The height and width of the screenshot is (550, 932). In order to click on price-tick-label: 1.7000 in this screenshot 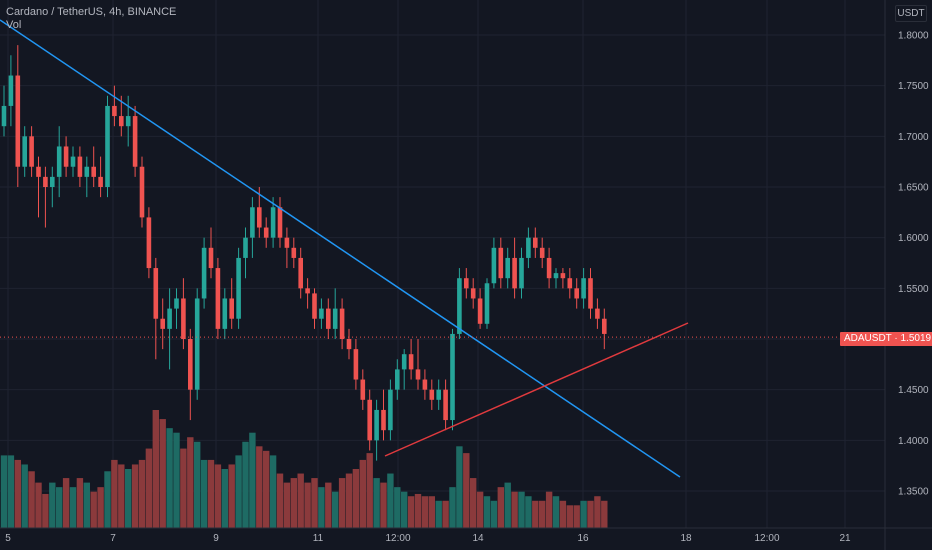, I will do `click(913, 137)`.